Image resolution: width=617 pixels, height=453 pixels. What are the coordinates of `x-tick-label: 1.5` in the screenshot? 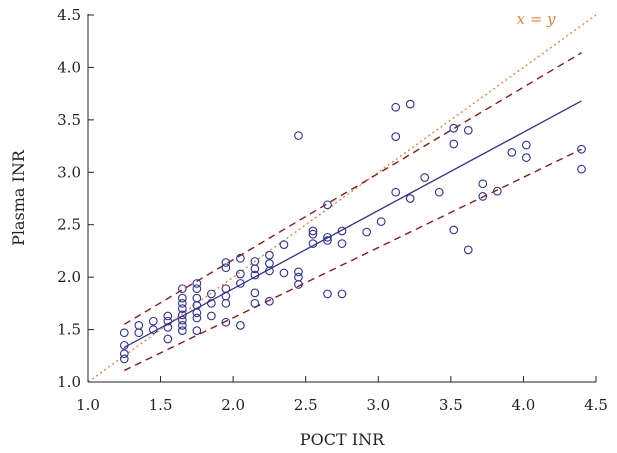 It's located at (161, 405).